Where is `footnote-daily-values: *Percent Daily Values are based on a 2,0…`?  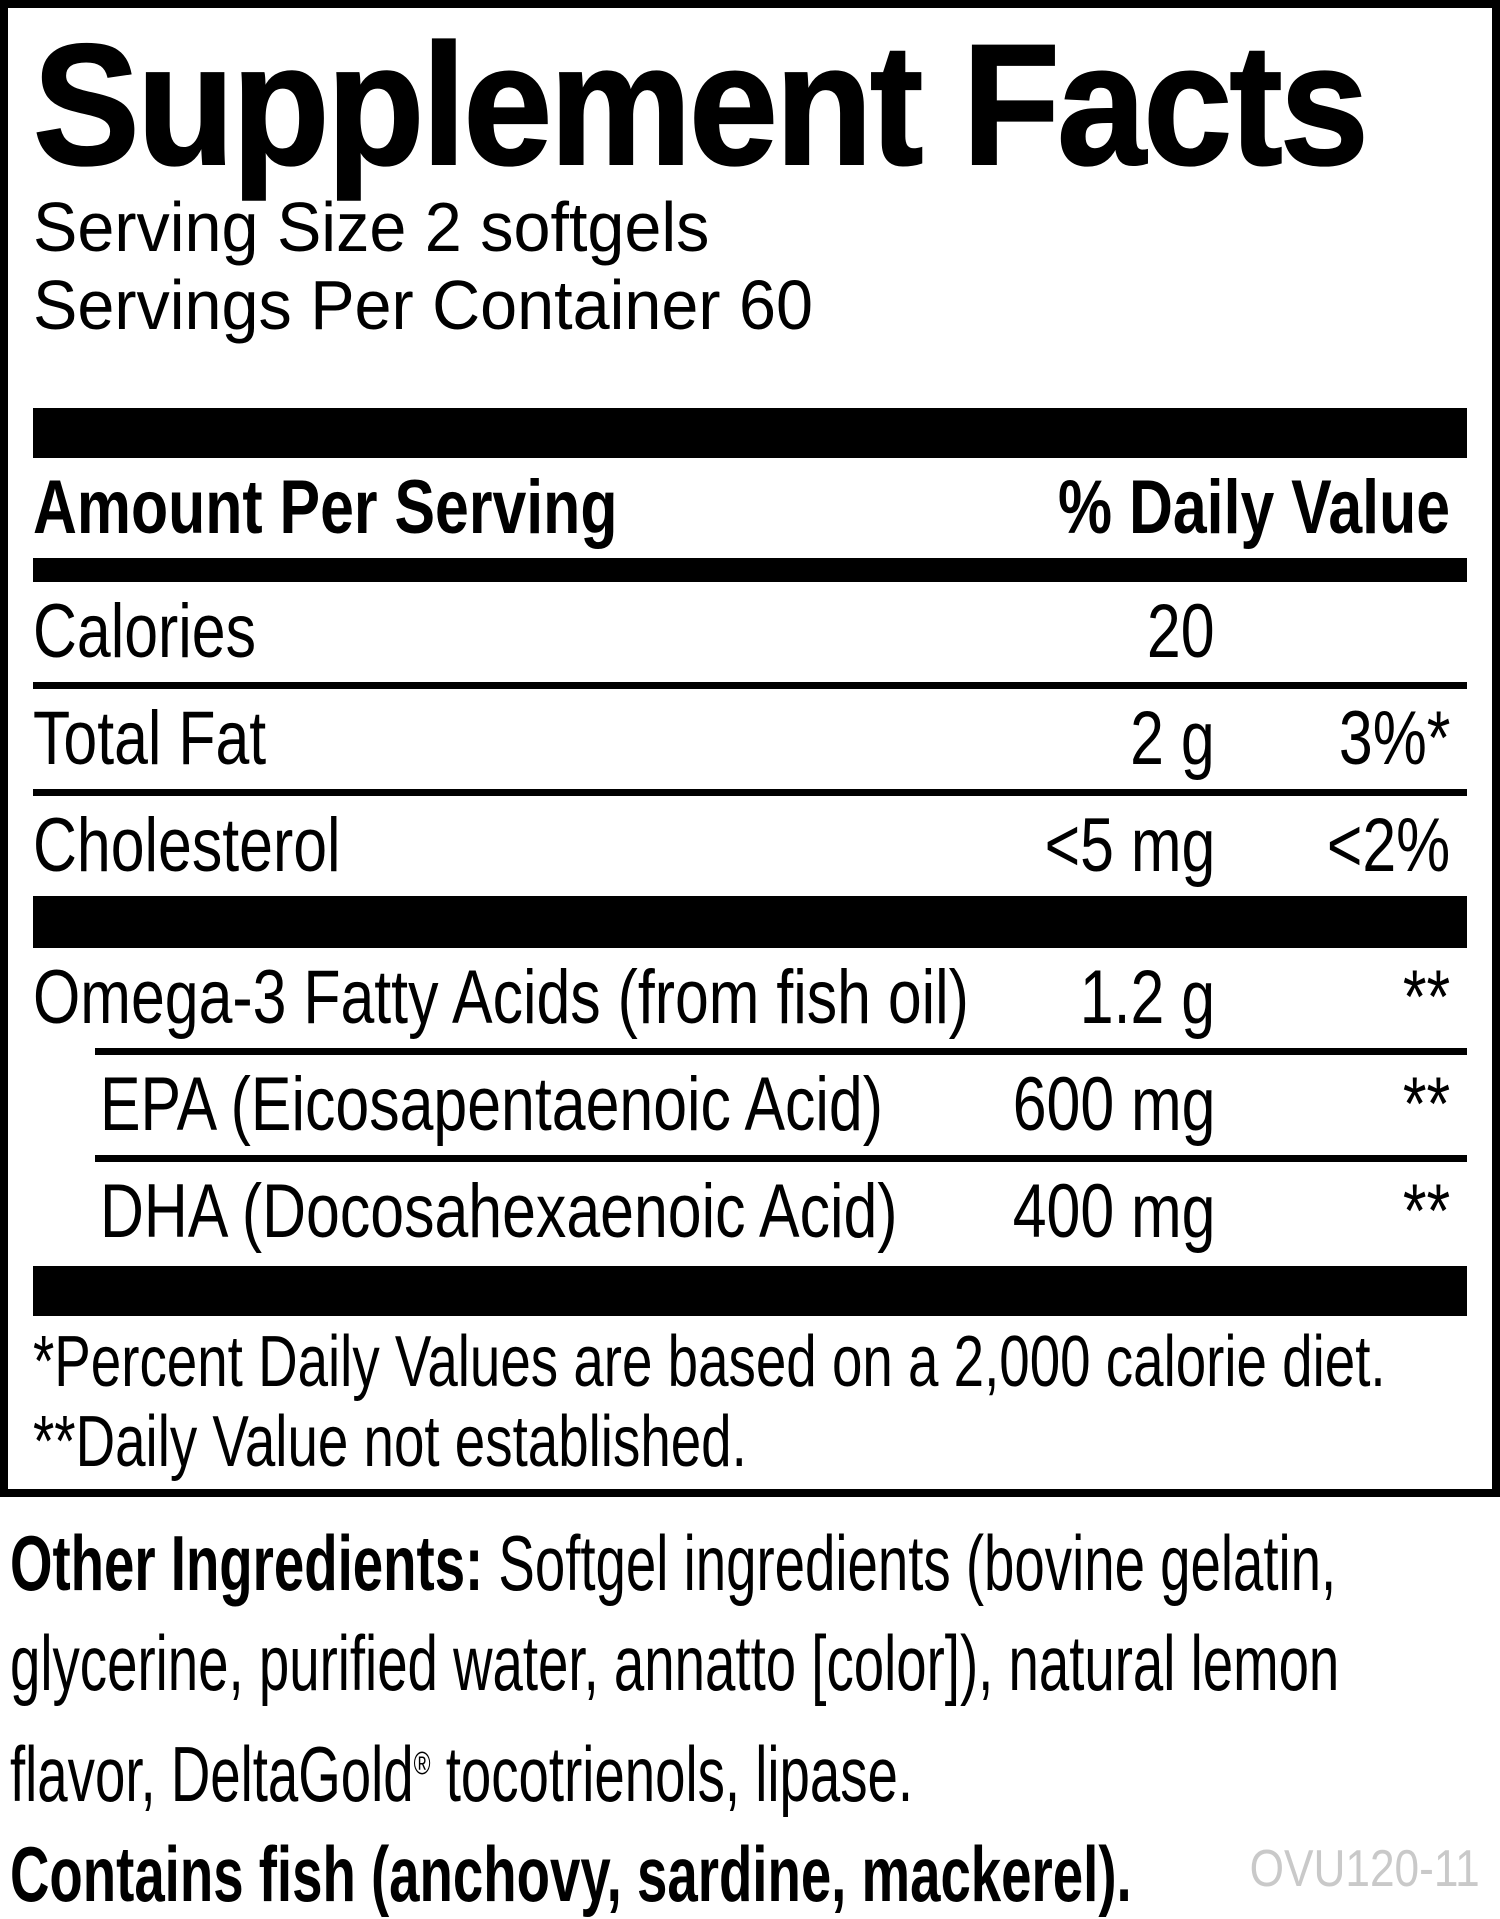
footnote-daily-values: *Percent Daily Values are based on a 2,0… is located at coordinates (709, 1362).